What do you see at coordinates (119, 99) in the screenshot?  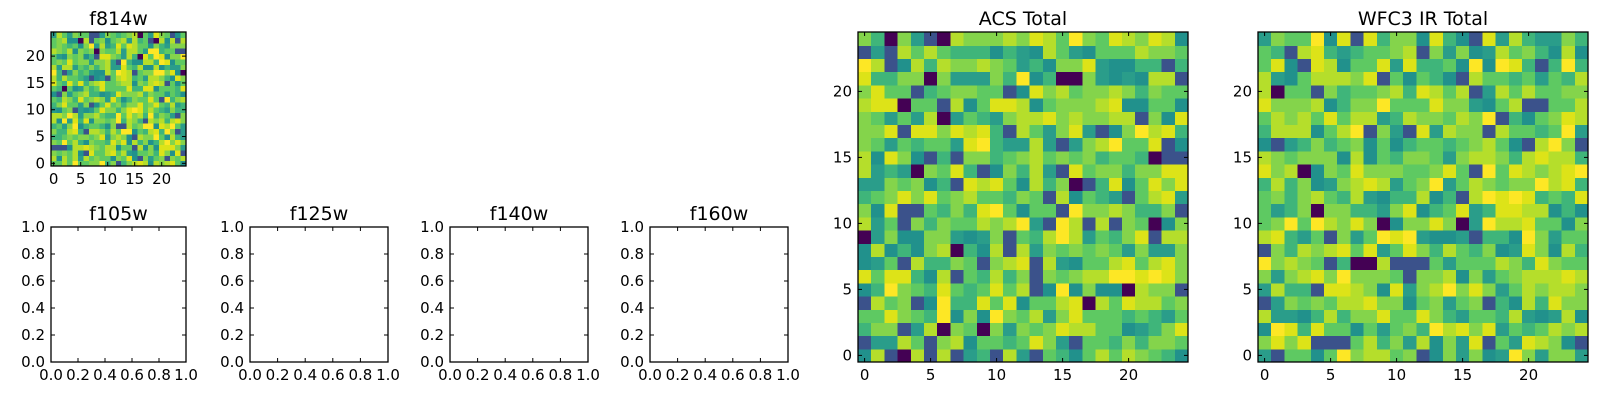 I see `f814w-heatmap` at bounding box center [119, 99].